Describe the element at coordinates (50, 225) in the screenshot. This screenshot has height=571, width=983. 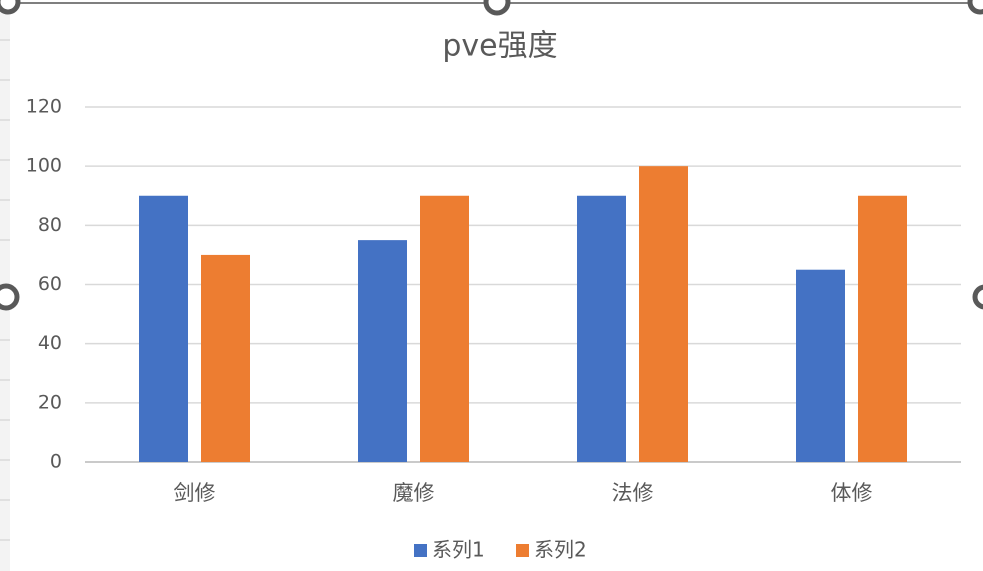
I see `y-tick-label: 80` at that location.